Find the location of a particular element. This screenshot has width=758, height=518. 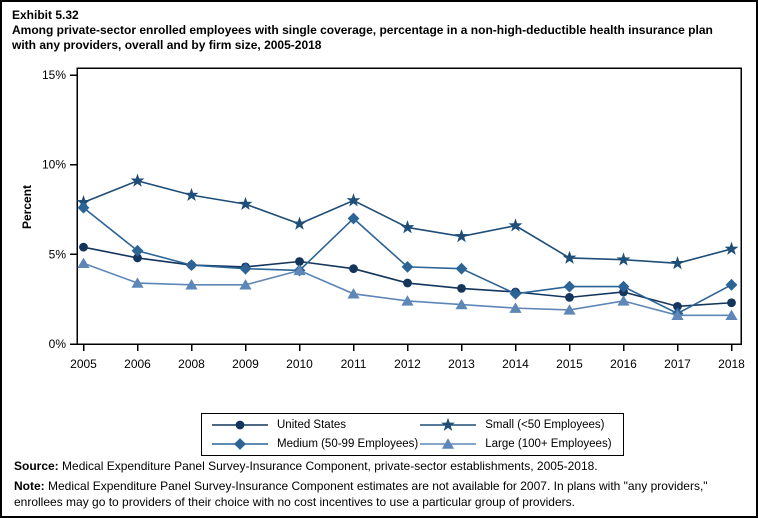

y-tick-label: 5% is located at coordinates (58, 254).